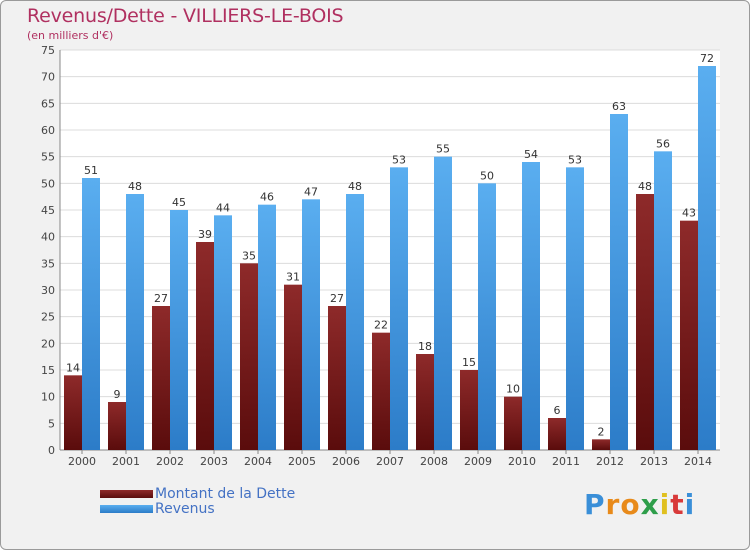  What do you see at coordinates (48, 343) in the screenshot?
I see `y-tick-label: 20` at bounding box center [48, 343].